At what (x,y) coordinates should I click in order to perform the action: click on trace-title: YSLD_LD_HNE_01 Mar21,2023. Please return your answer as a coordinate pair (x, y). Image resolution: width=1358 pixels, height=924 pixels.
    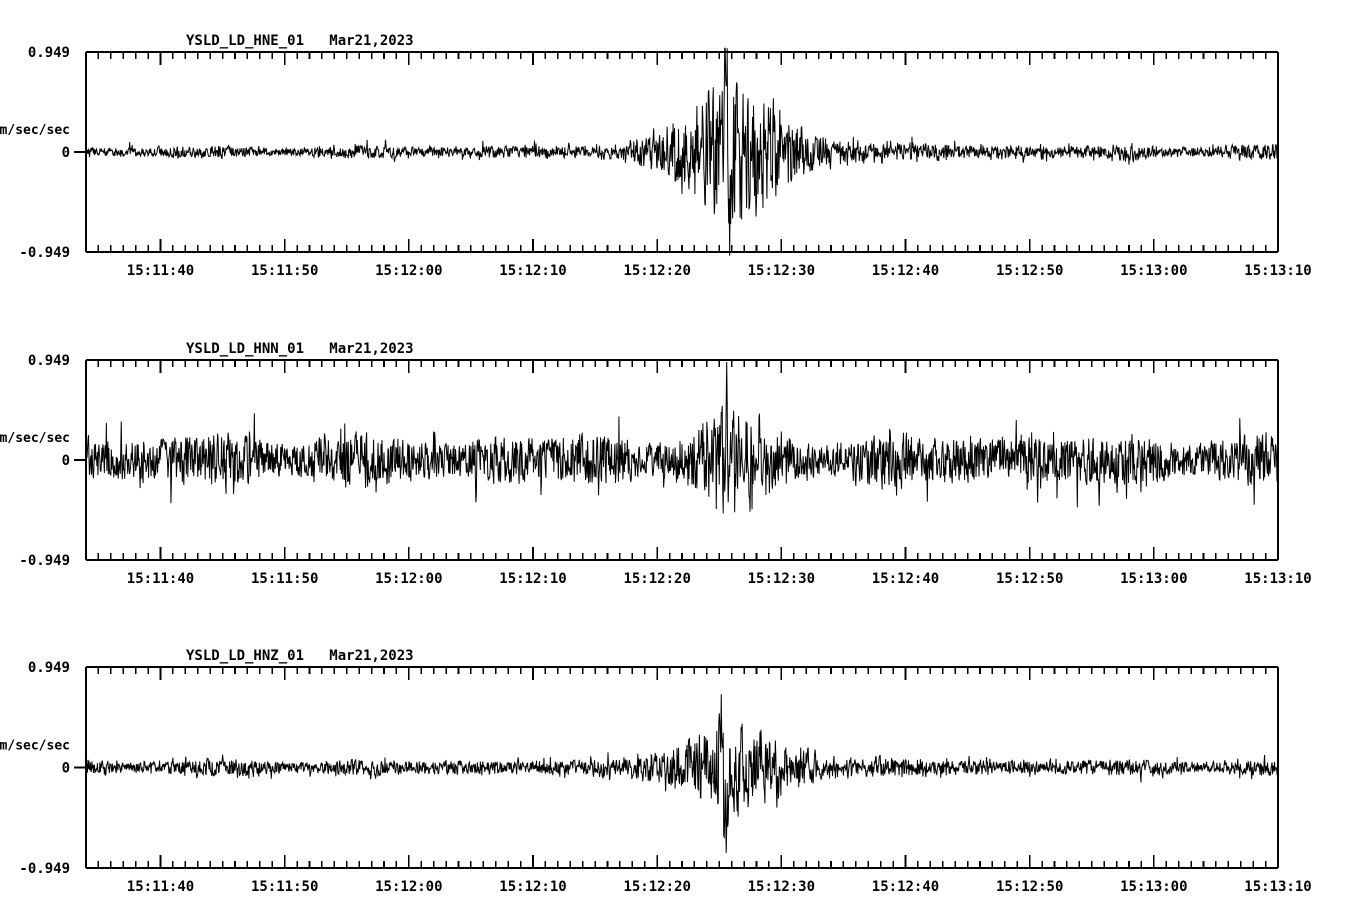
    Looking at the image, I should click on (300, 41).